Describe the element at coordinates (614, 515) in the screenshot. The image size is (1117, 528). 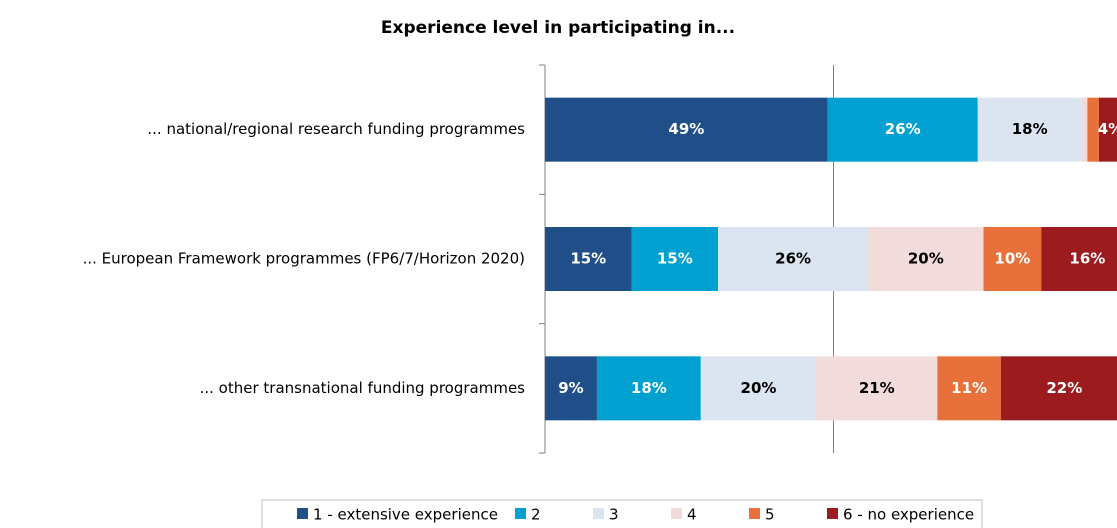
I see `legend-label: 3` at that location.